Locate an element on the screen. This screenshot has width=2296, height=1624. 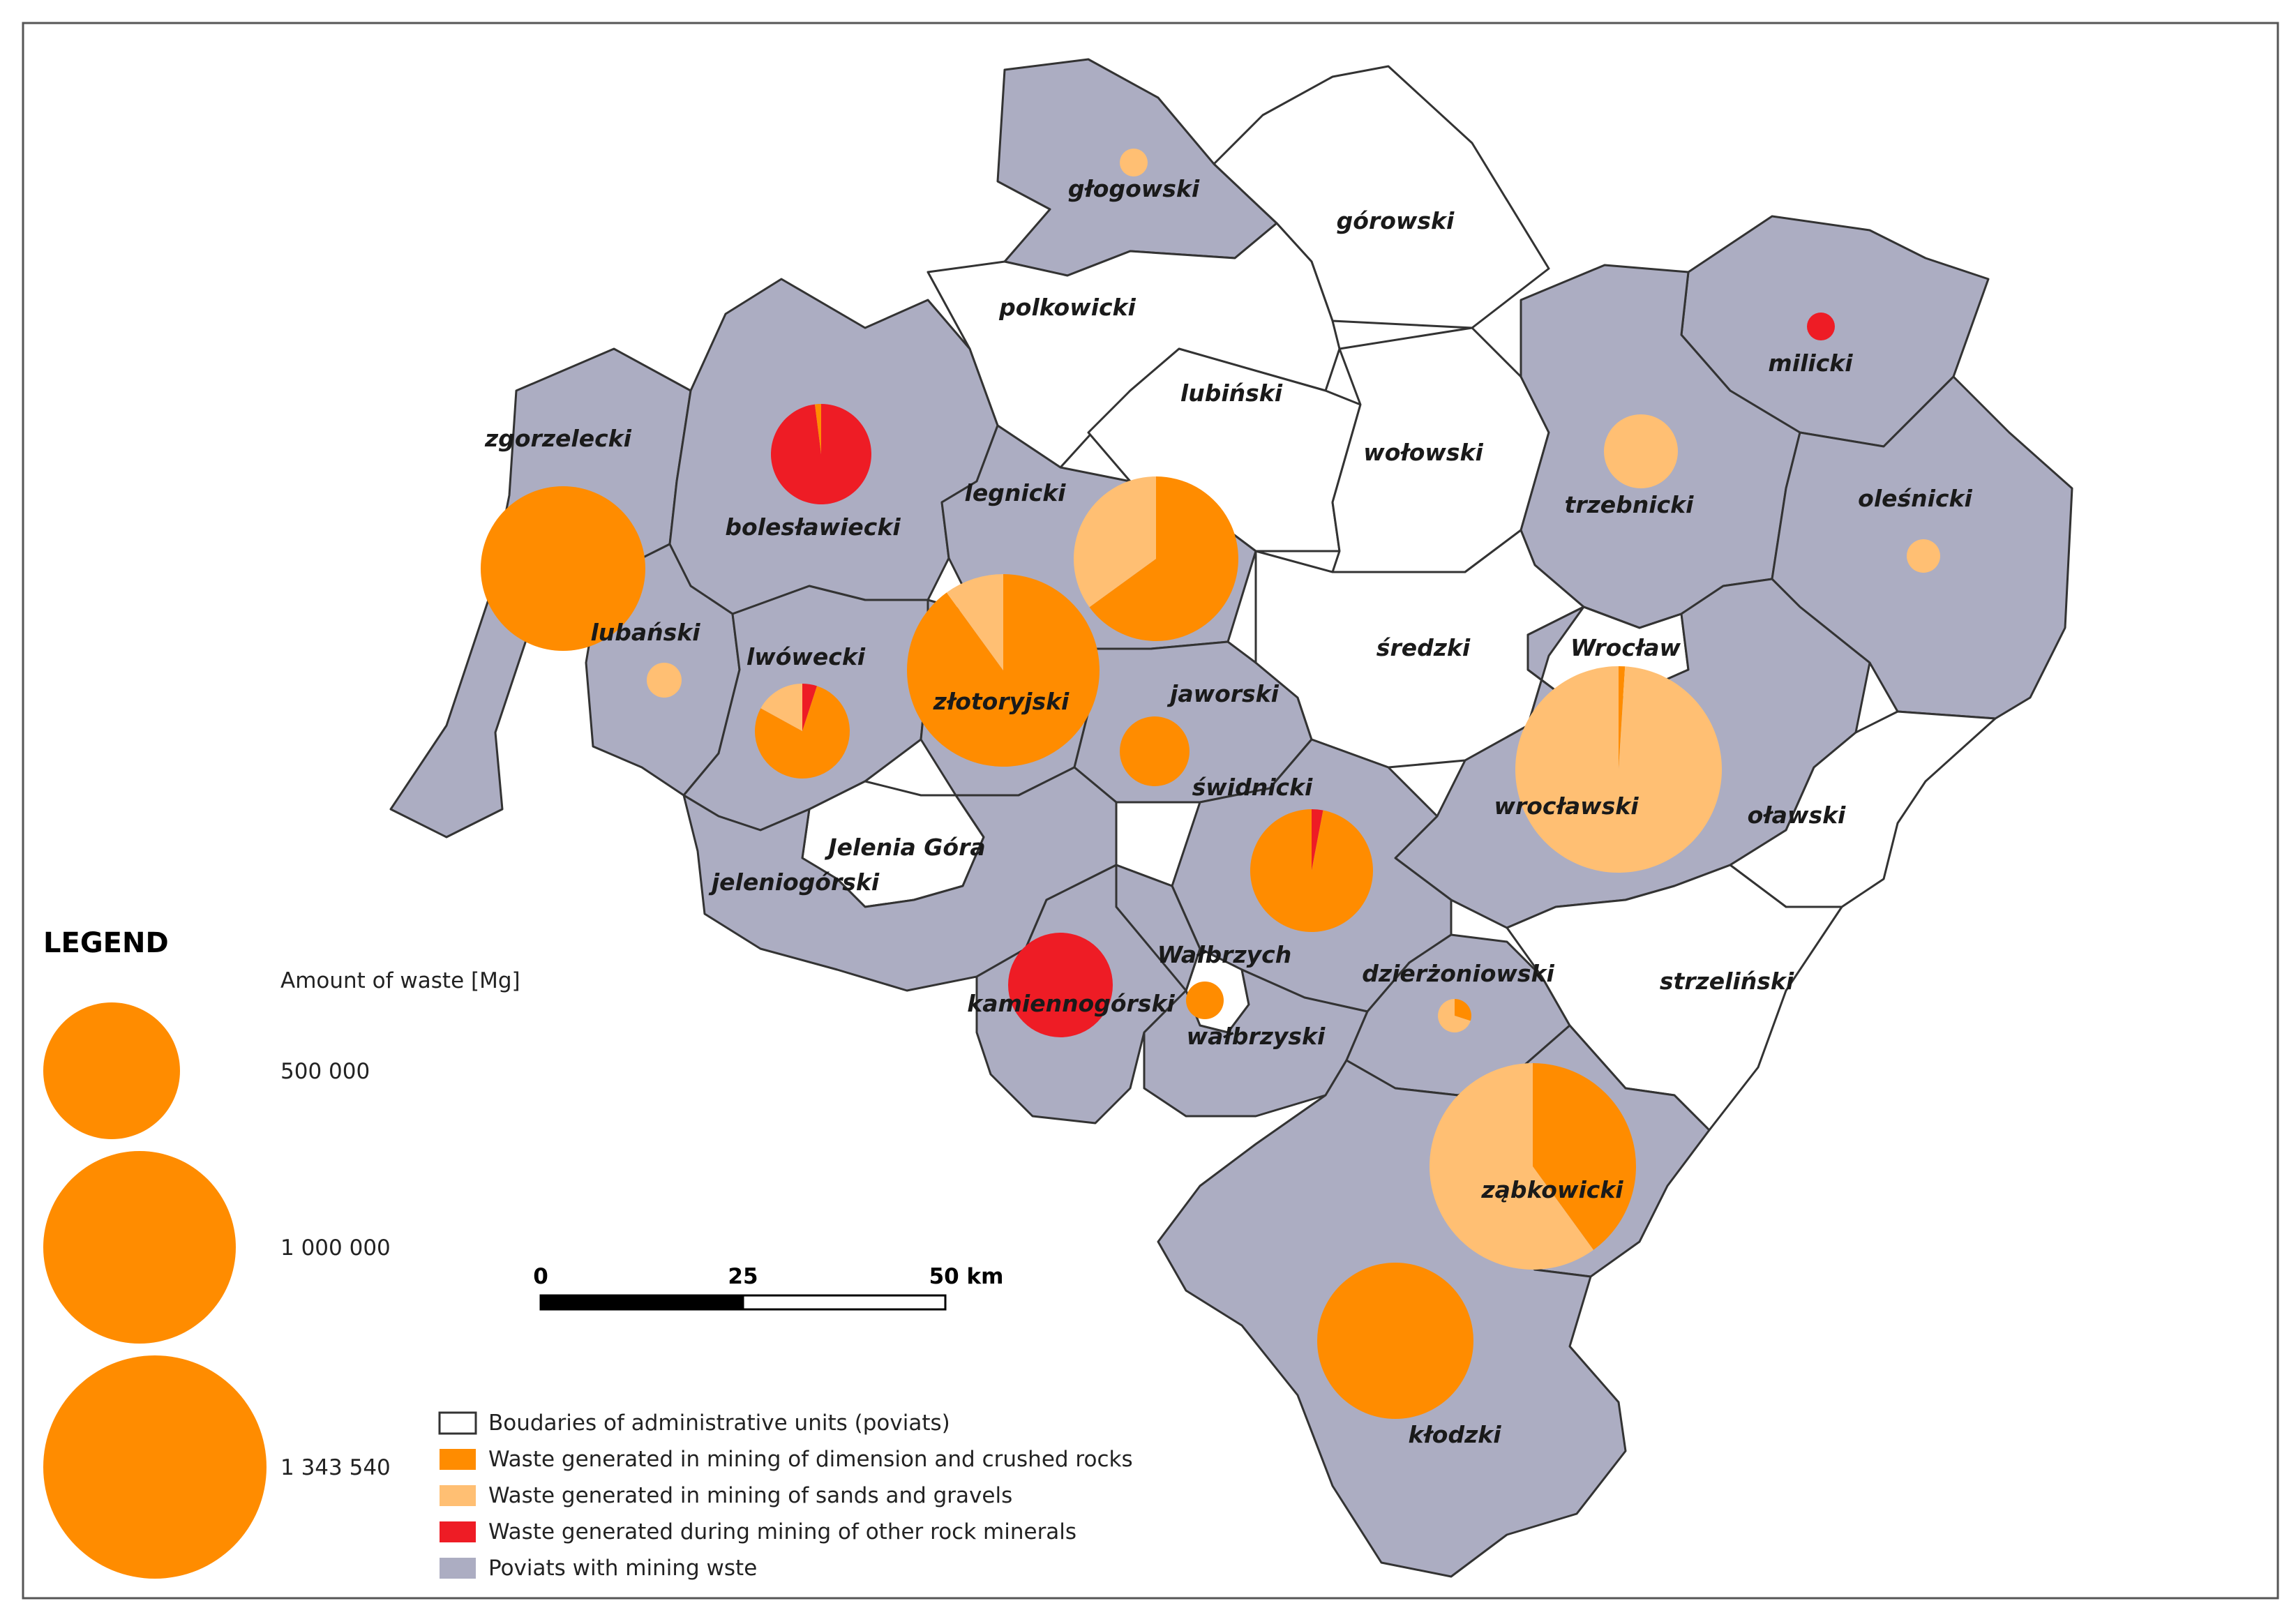
pie-boleslawiecki is located at coordinates (820, 454).